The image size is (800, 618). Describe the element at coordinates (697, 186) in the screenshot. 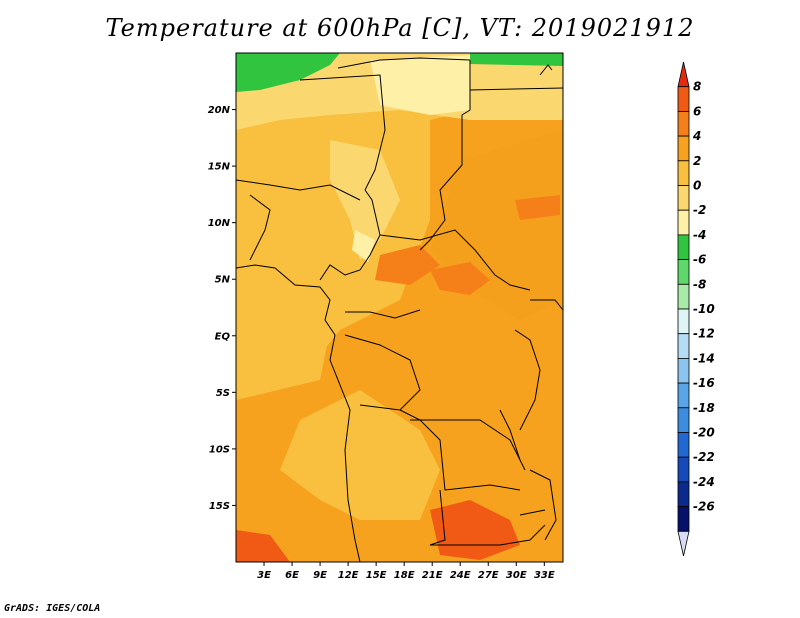

I see `colorbar-label: 0` at that location.